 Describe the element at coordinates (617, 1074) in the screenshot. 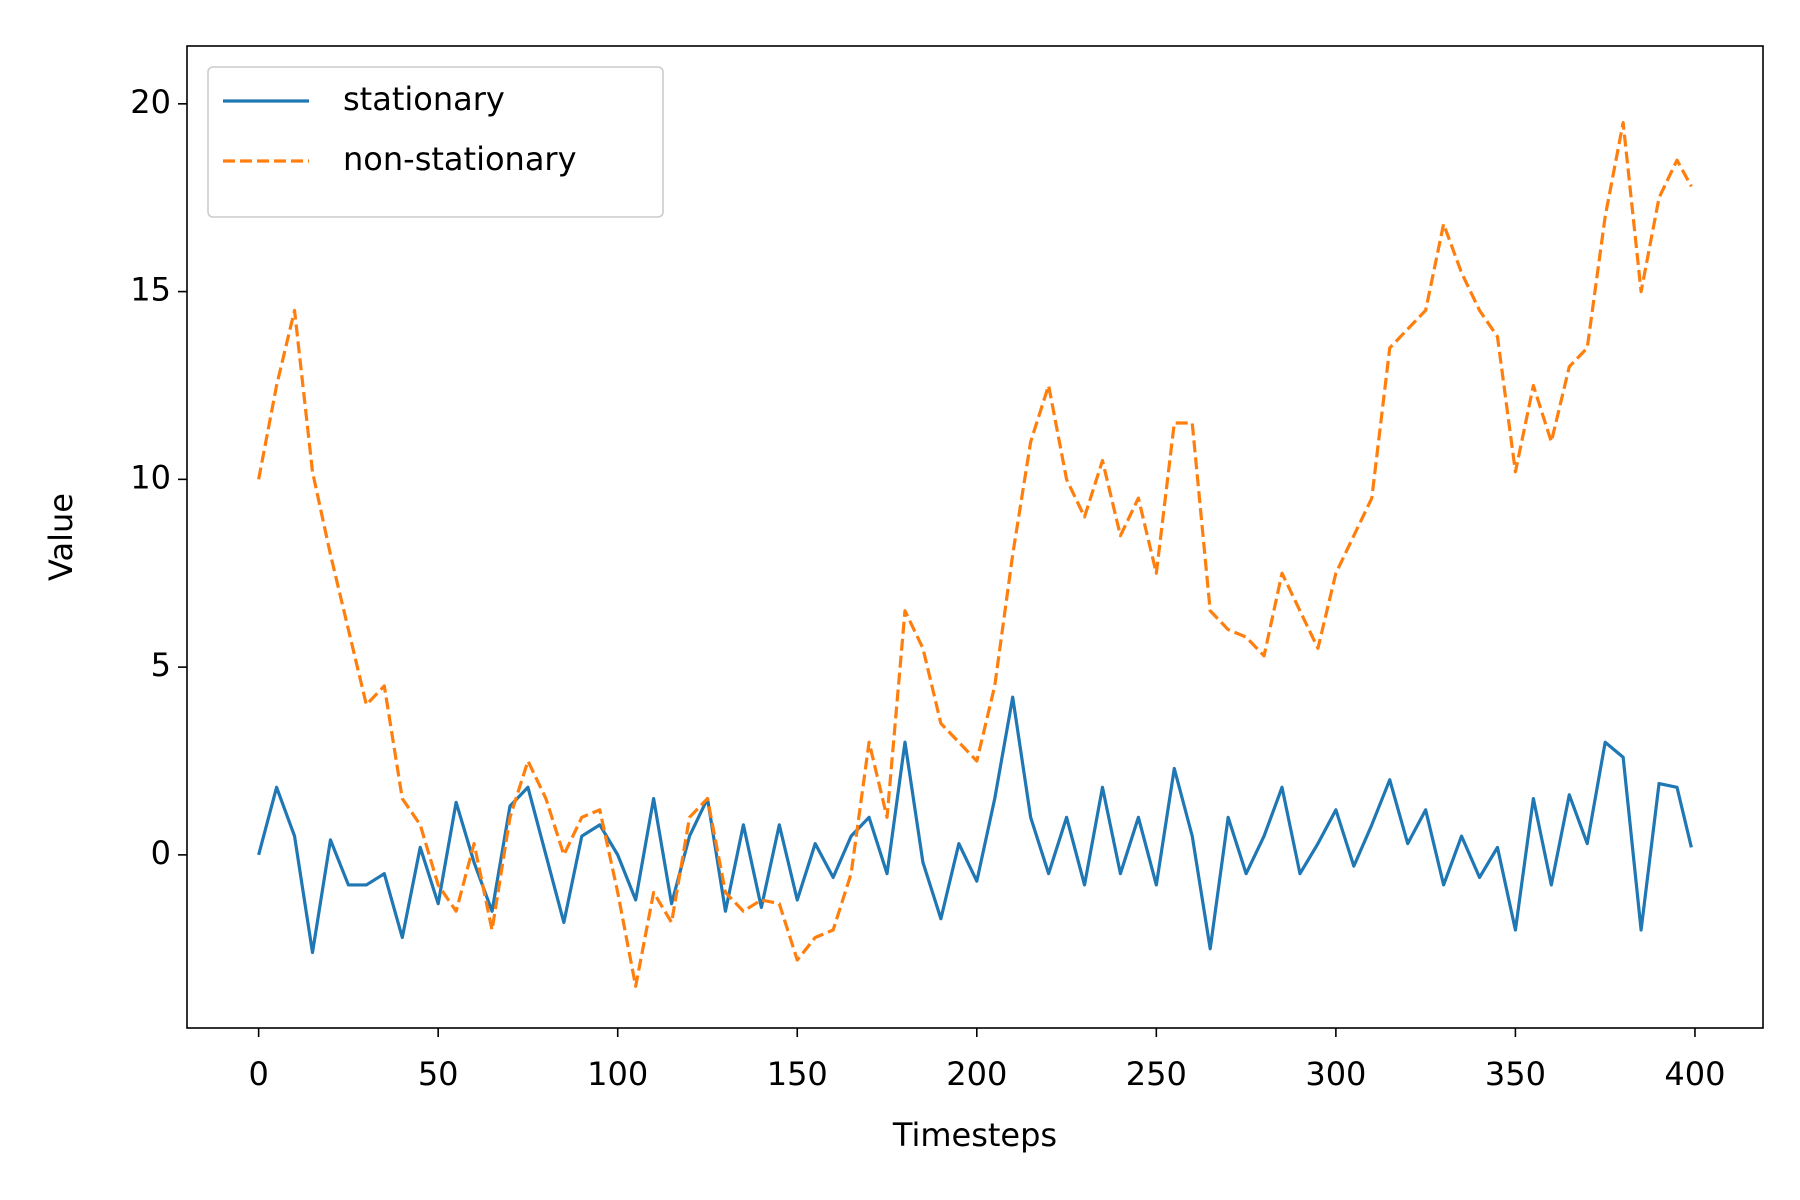

I see `x-tick-label: 100` at that location.